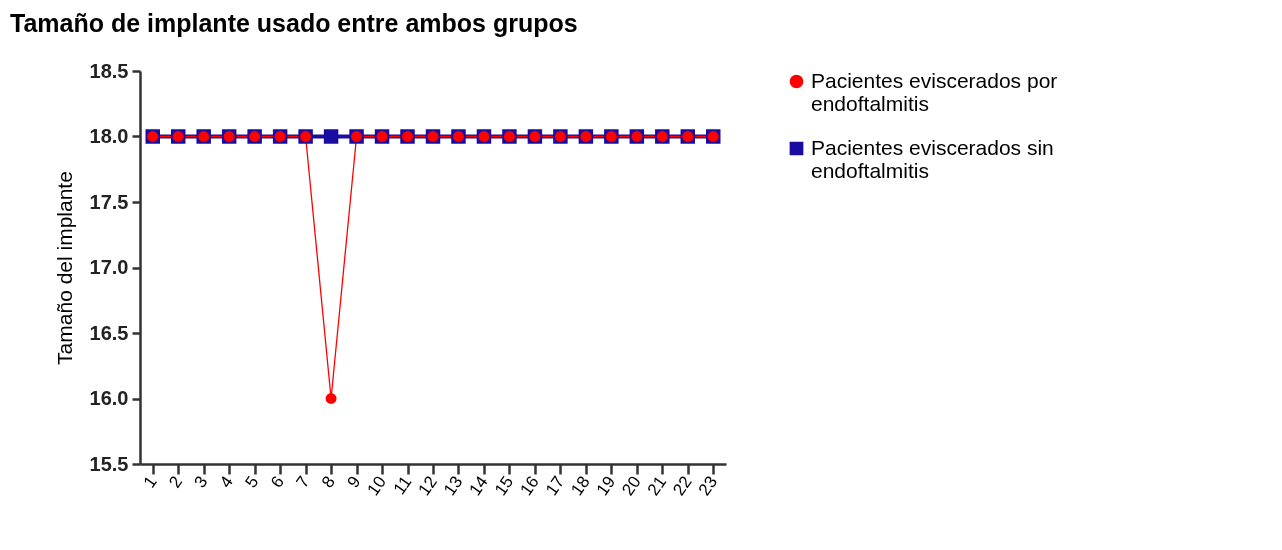  What do you see at coordinates (303, 482) in the screenshot?
I see `x-tick-label: 7` at bounding box center [303, 482].